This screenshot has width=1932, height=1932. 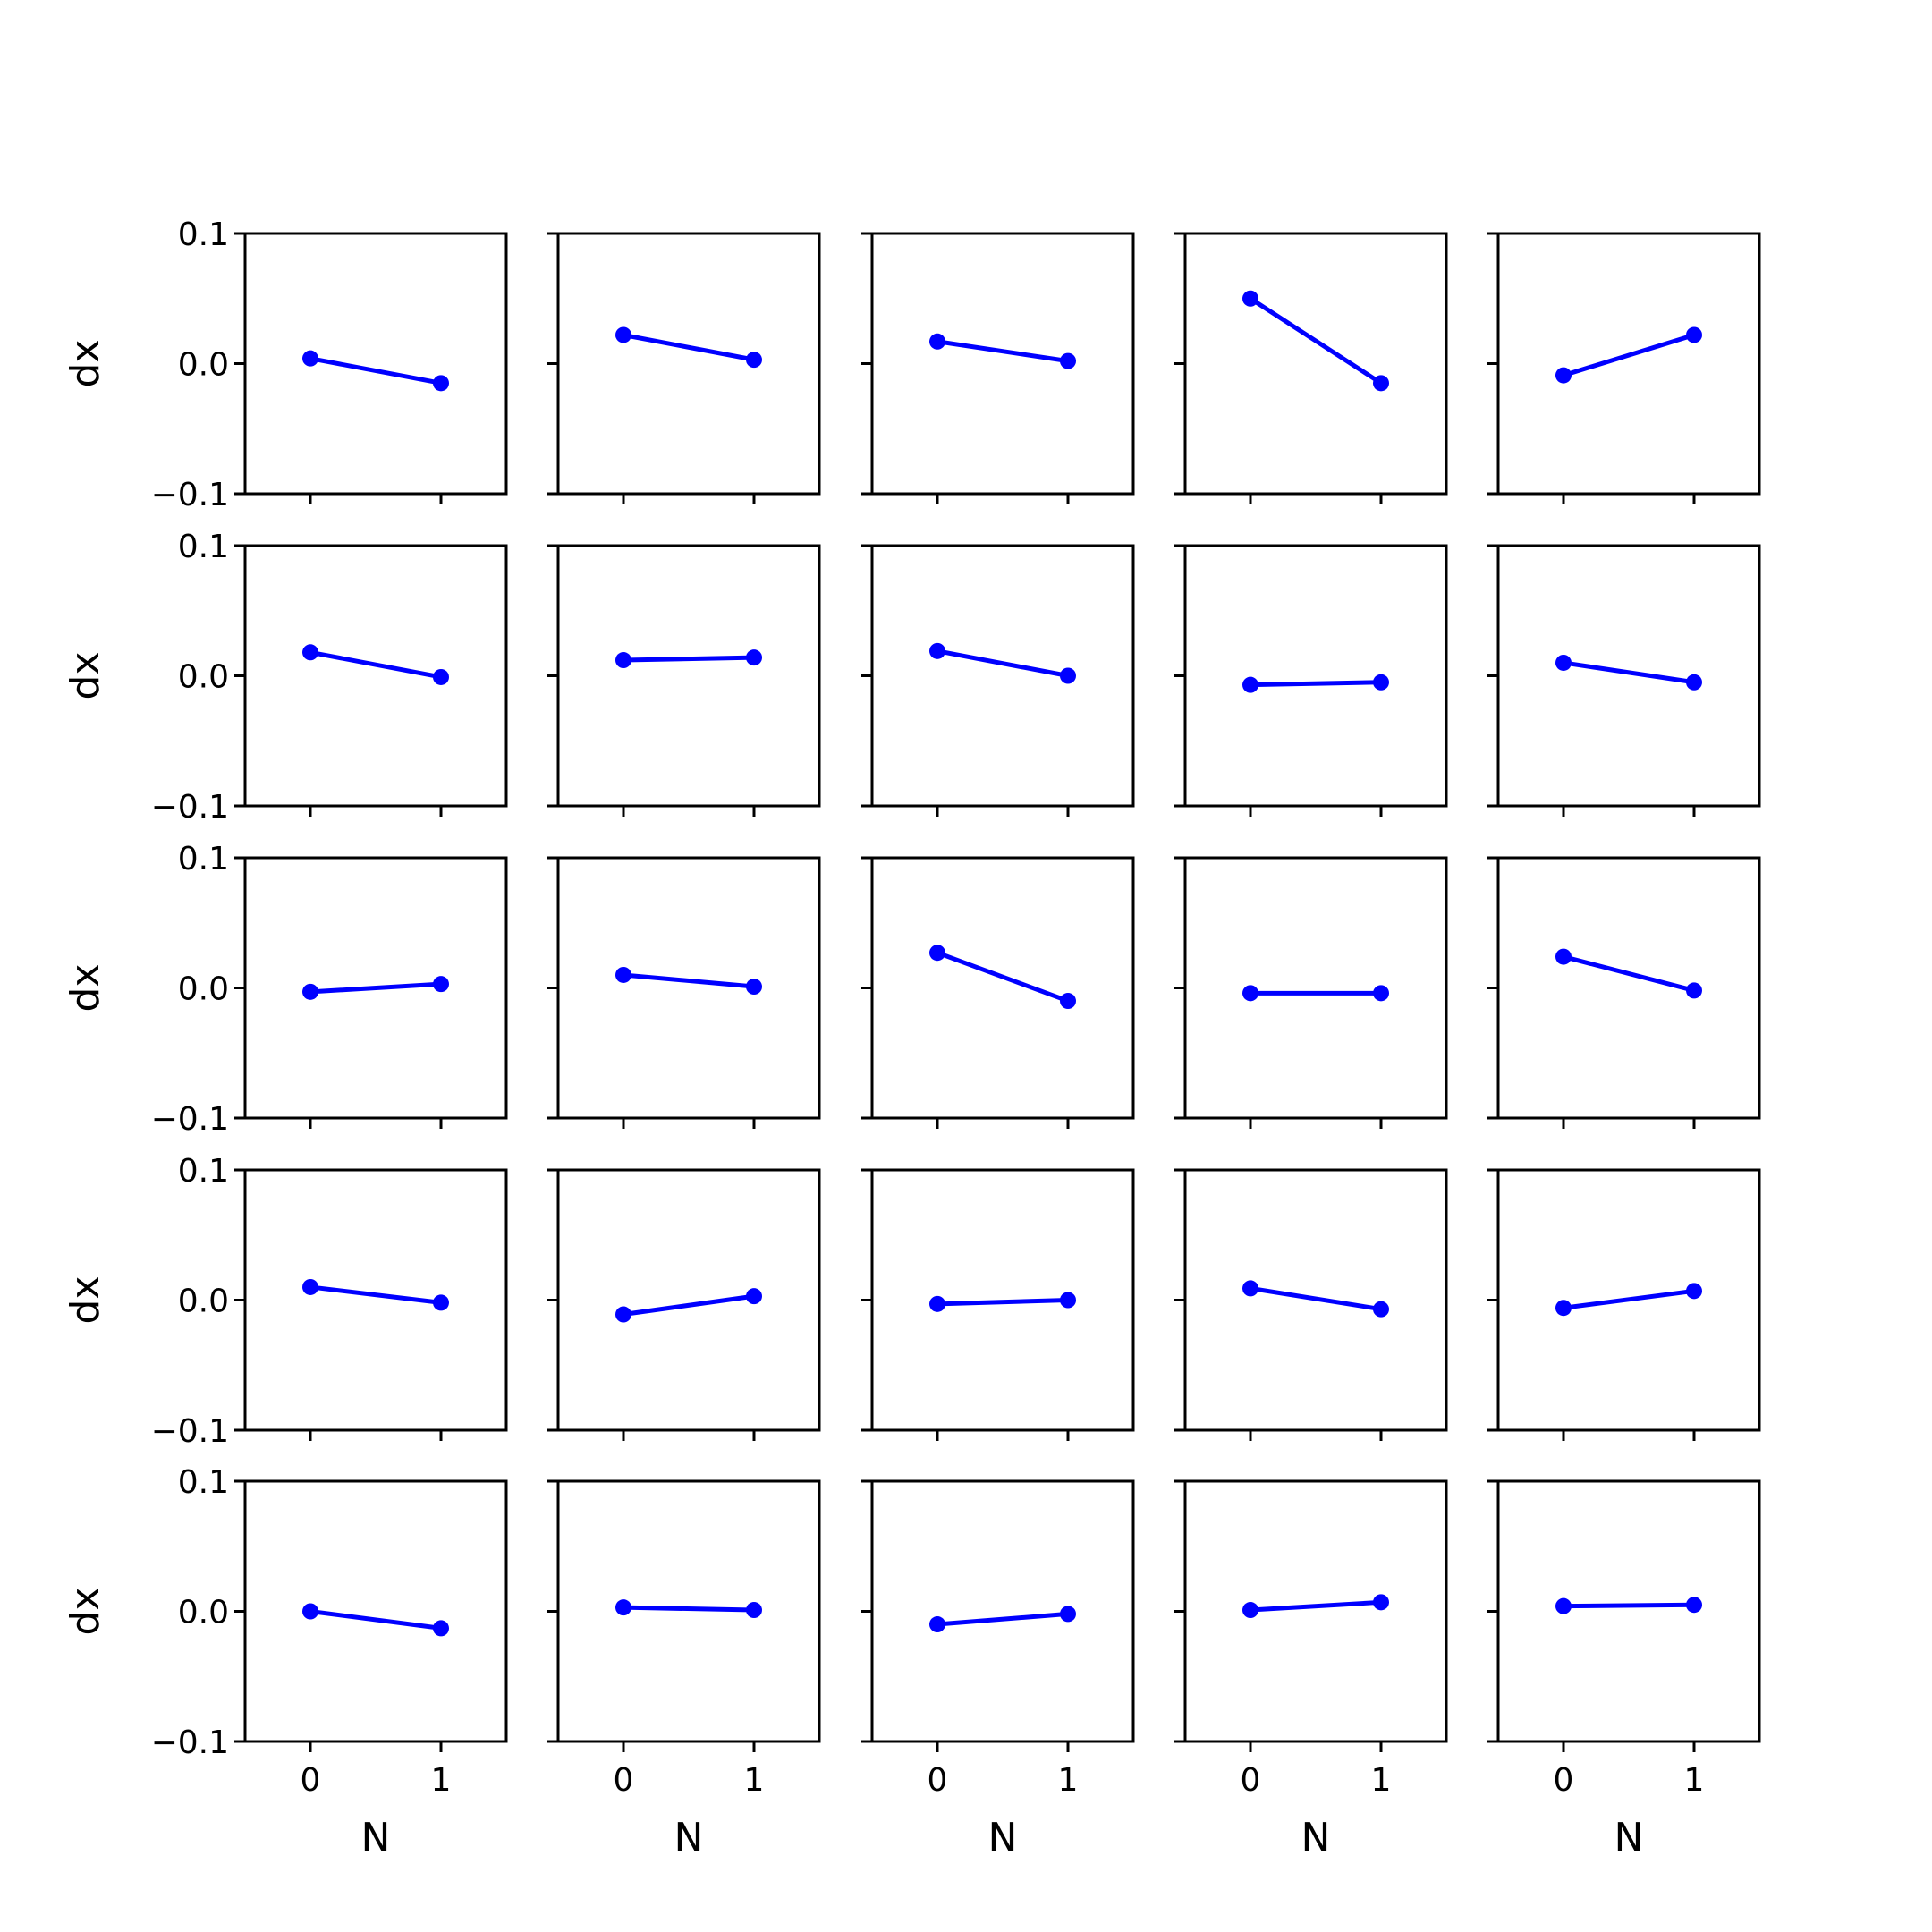 I want to click on panel-3-1: −0.1 0.0 0.1 dx, so click(x=285, y=989).